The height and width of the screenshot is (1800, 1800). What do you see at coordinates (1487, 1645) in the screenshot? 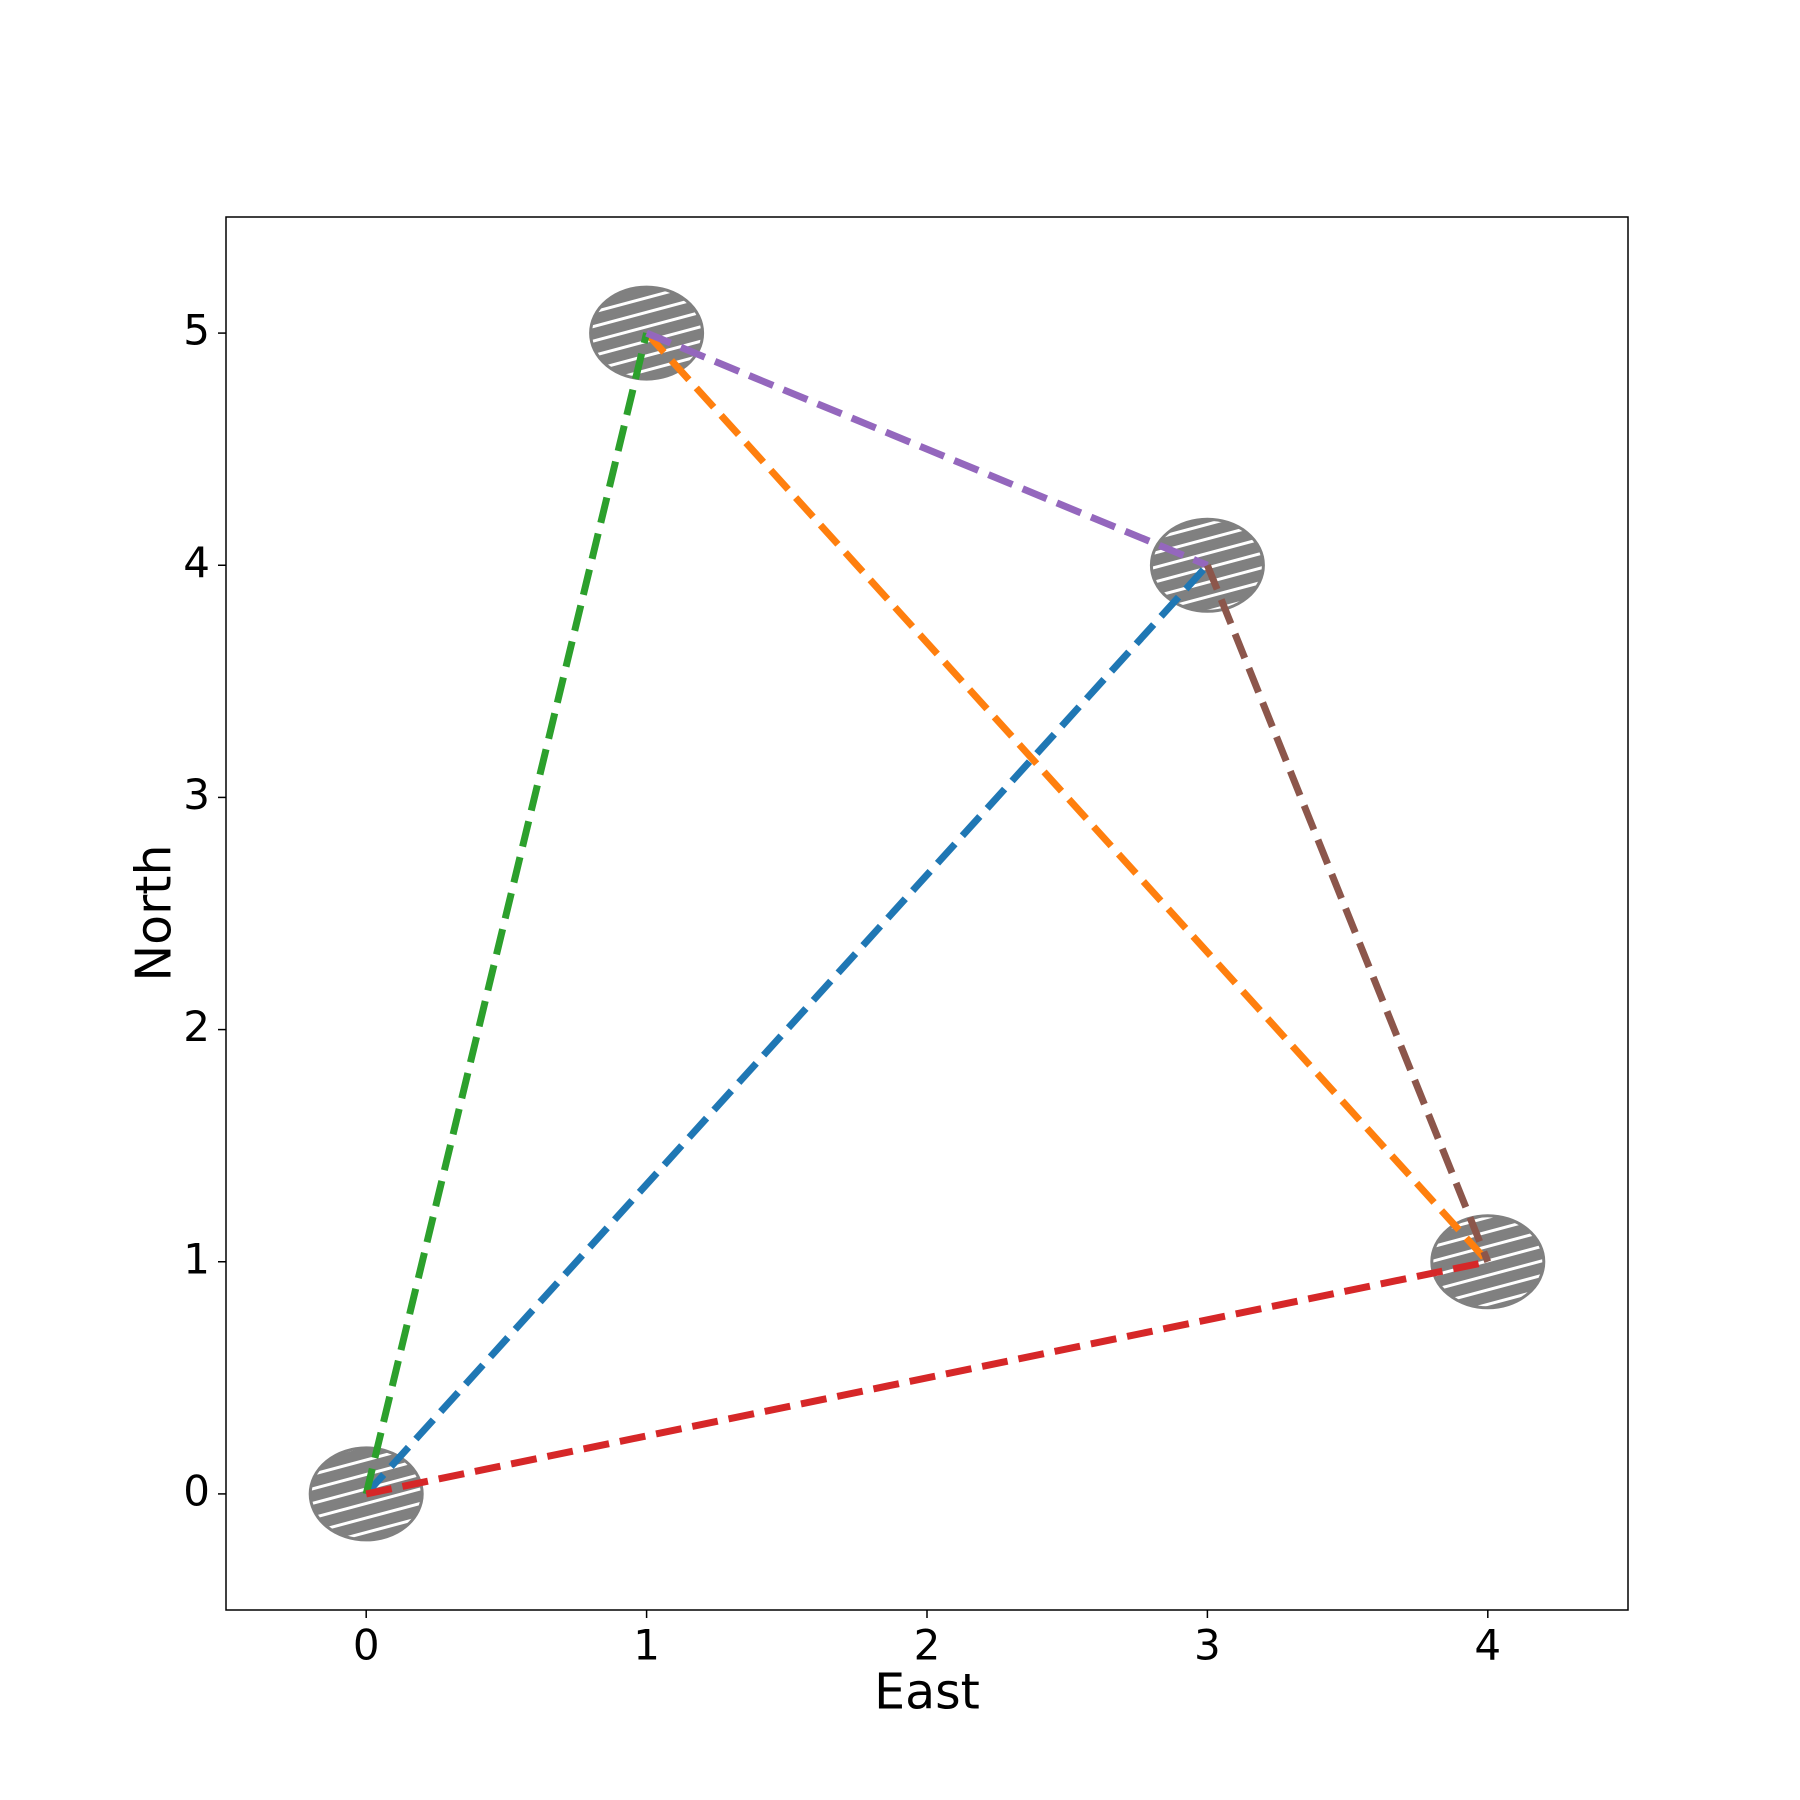
I see `x-tick-label: 4` at bounding box center [1487, 1645].